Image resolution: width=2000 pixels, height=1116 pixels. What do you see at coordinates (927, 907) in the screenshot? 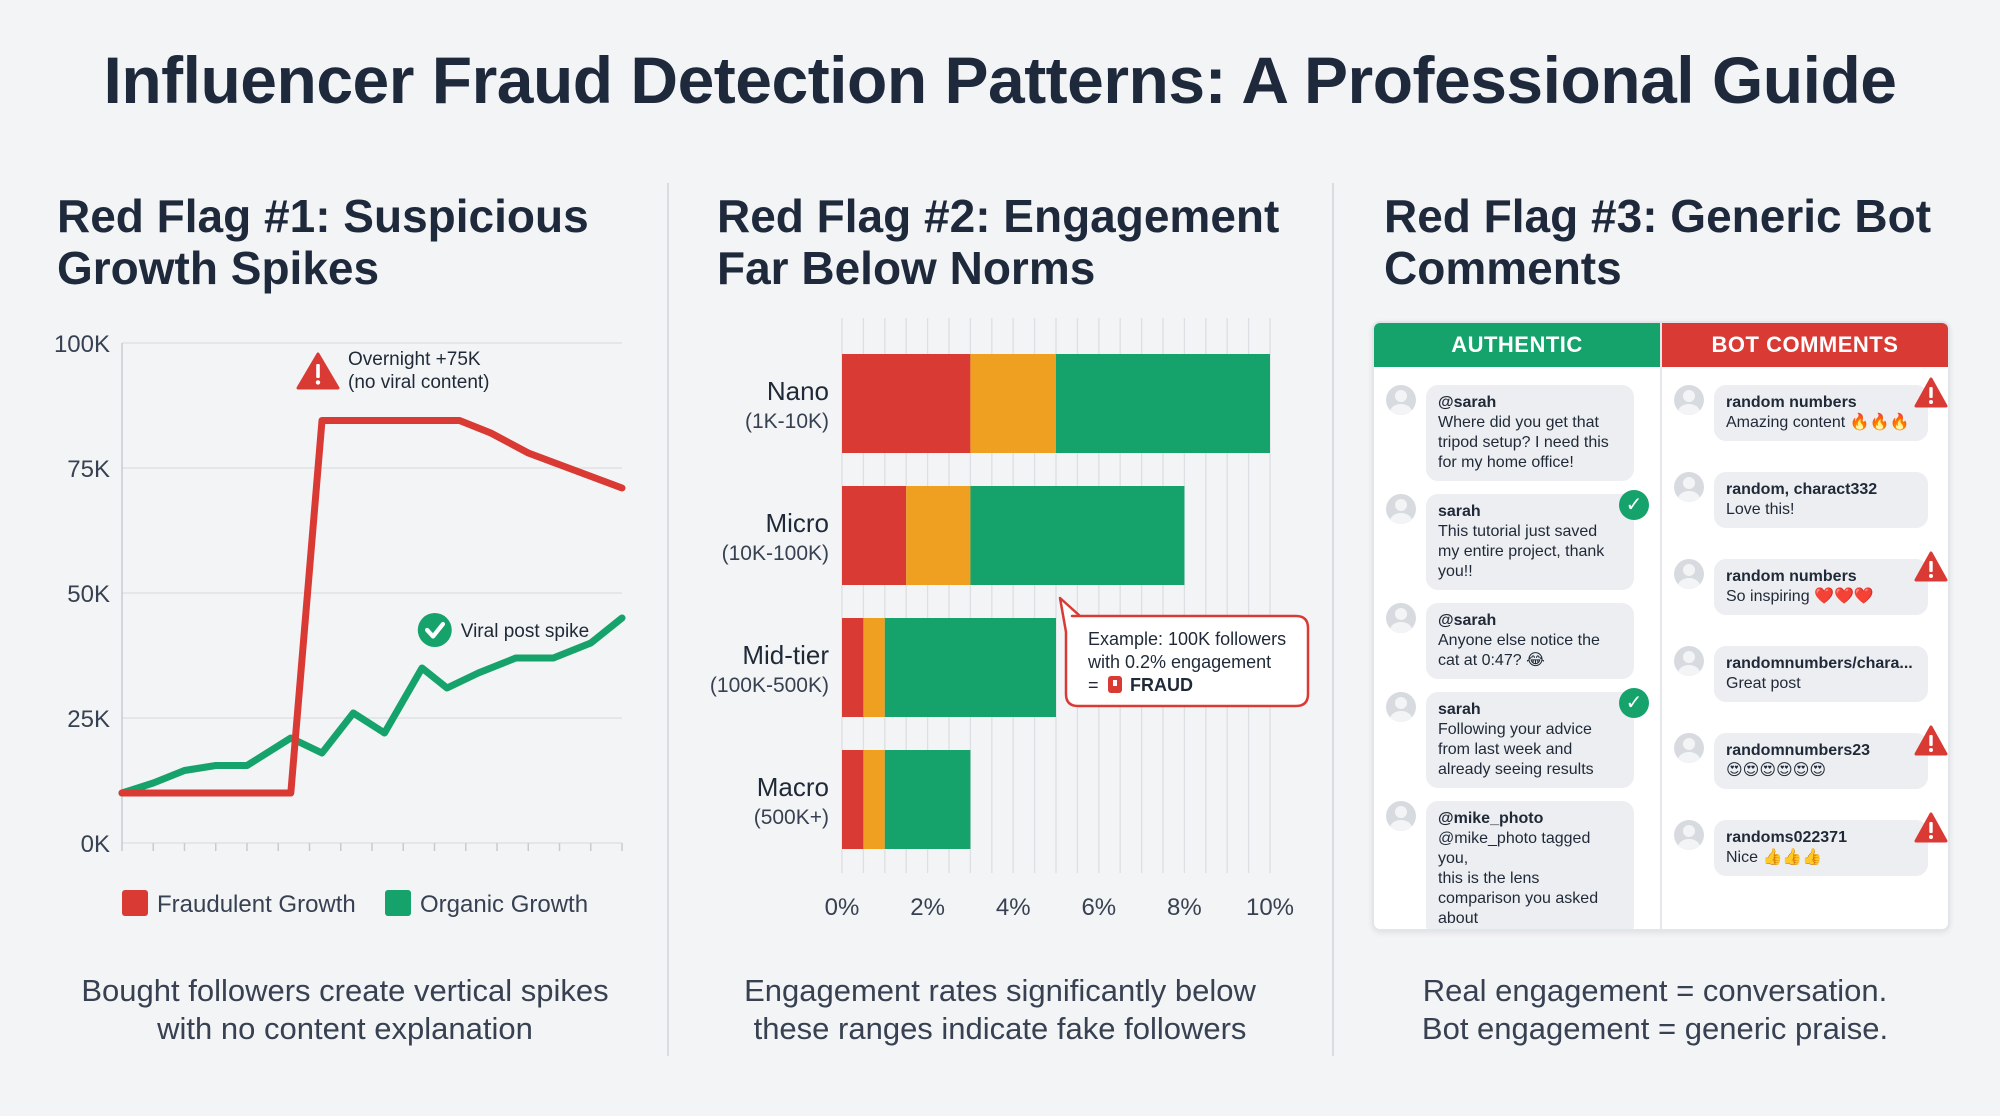
I see `engagement-xtick-label: 2%` at bounding box center [927, 907].